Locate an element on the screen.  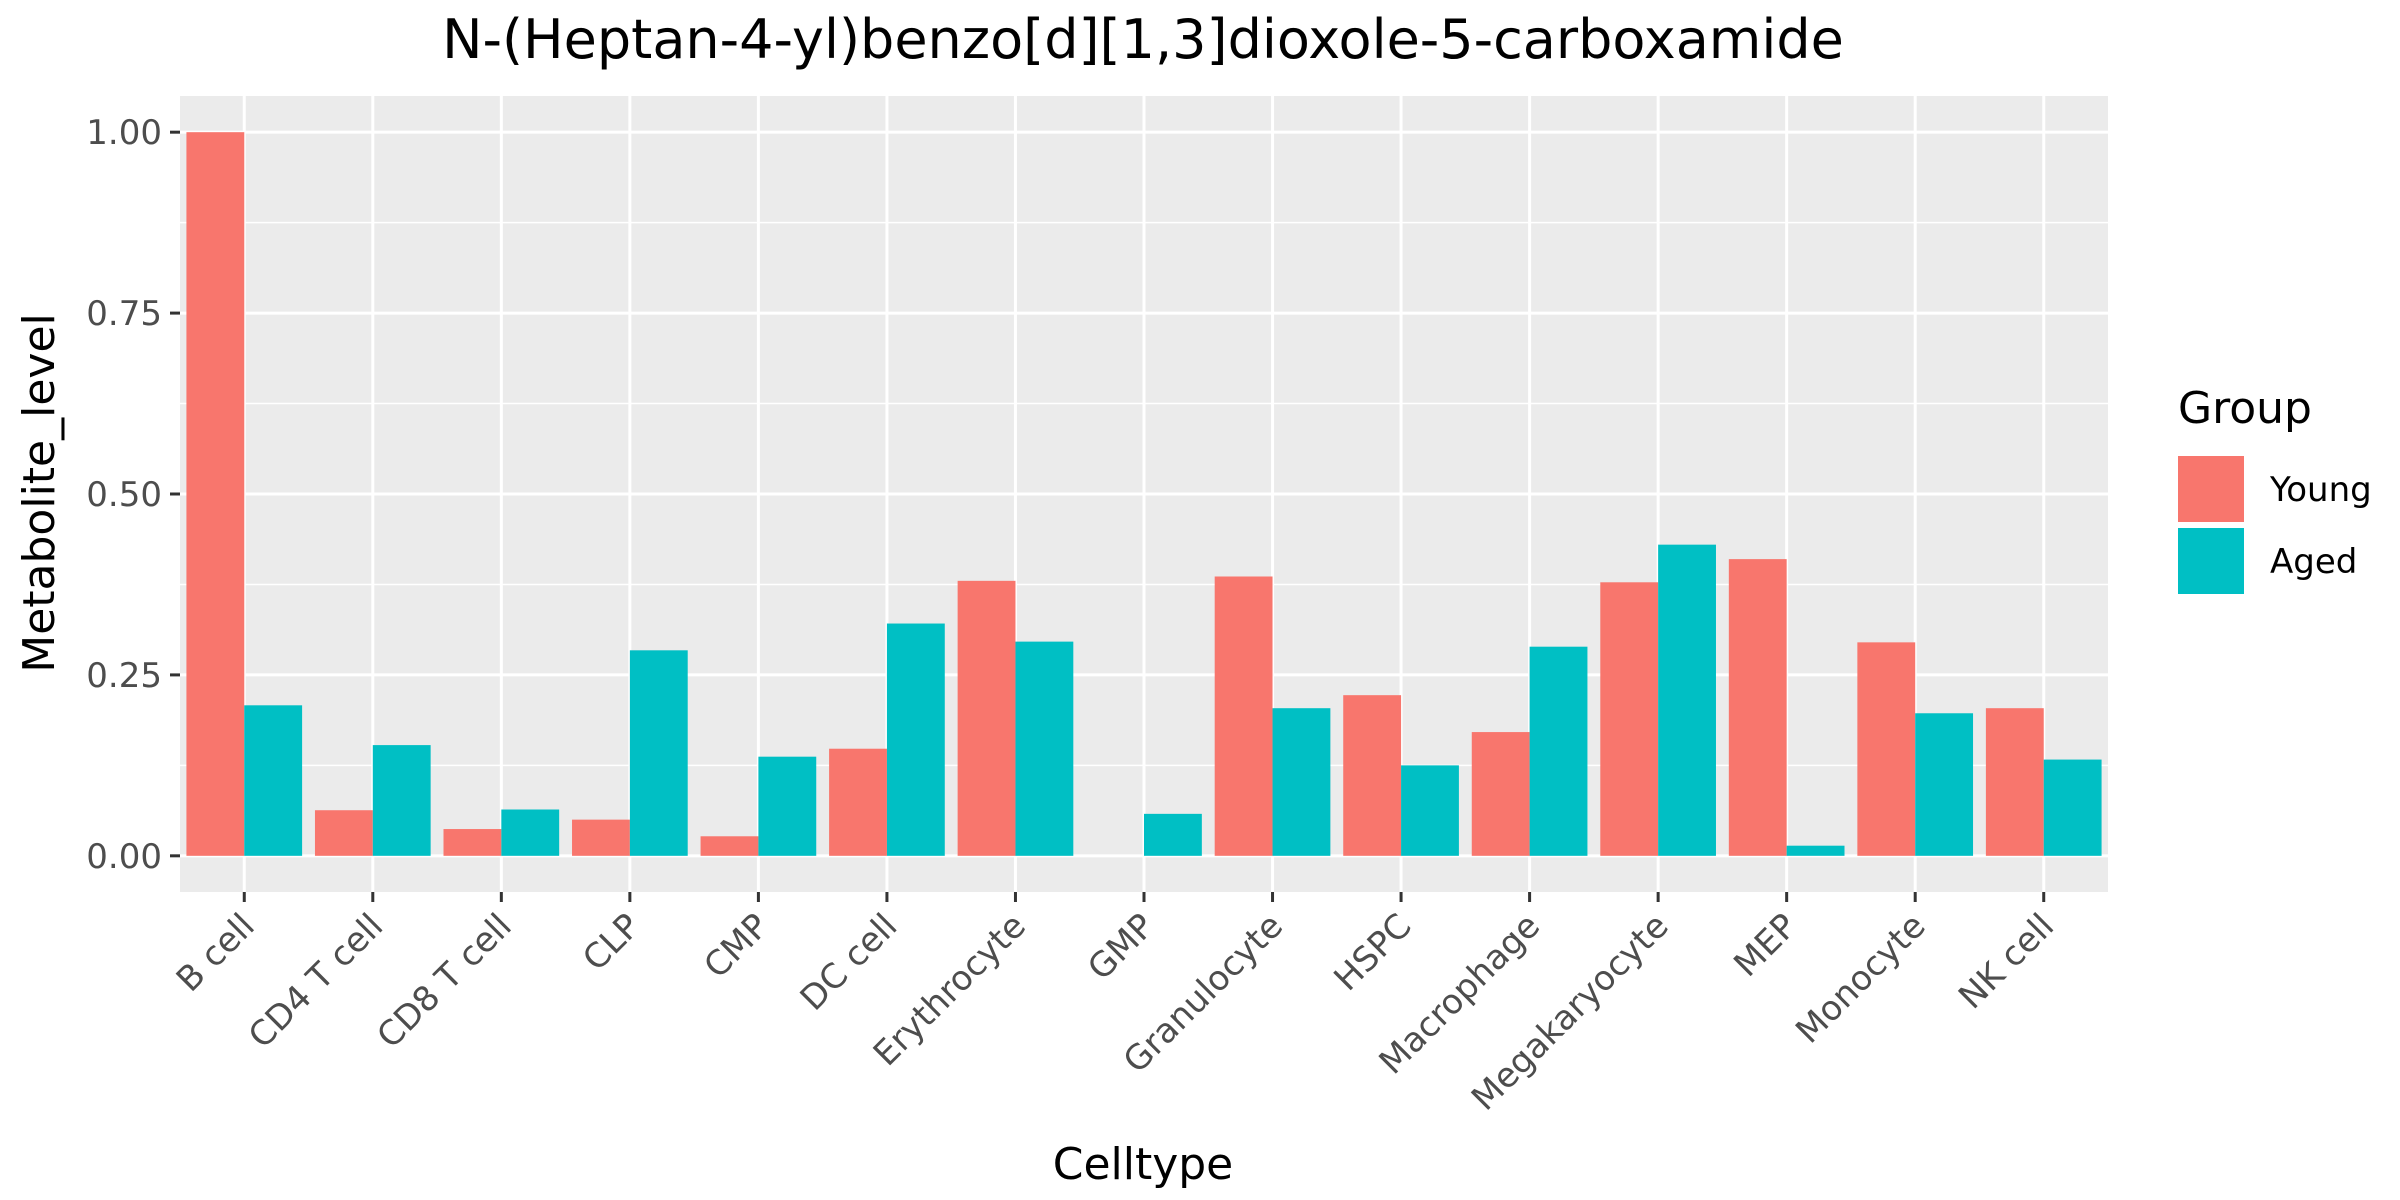
y-axis: 0.00 0.25 0.50 0.75 1.00 is located at coordinates (133, 495).